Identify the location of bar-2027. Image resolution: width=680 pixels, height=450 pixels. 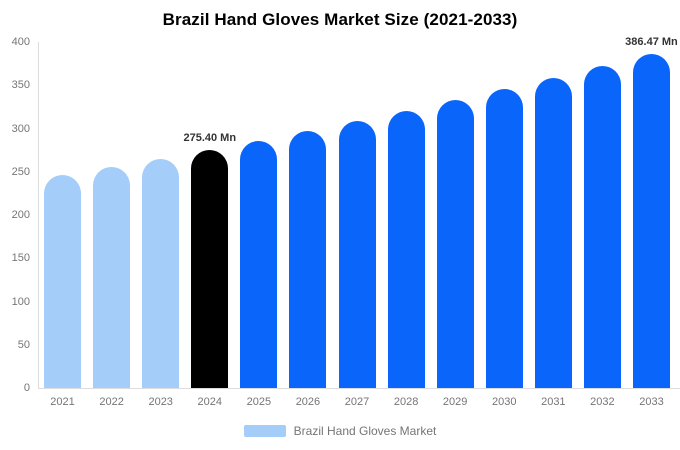
(357, 254).